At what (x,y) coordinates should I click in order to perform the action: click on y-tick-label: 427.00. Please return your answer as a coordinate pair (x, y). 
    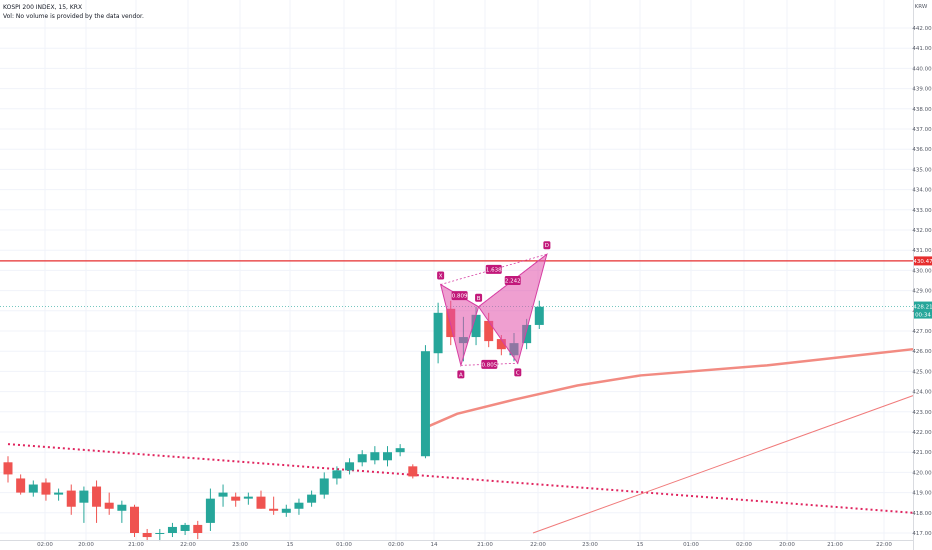
    Looking at the image, I should click on (922, 332).